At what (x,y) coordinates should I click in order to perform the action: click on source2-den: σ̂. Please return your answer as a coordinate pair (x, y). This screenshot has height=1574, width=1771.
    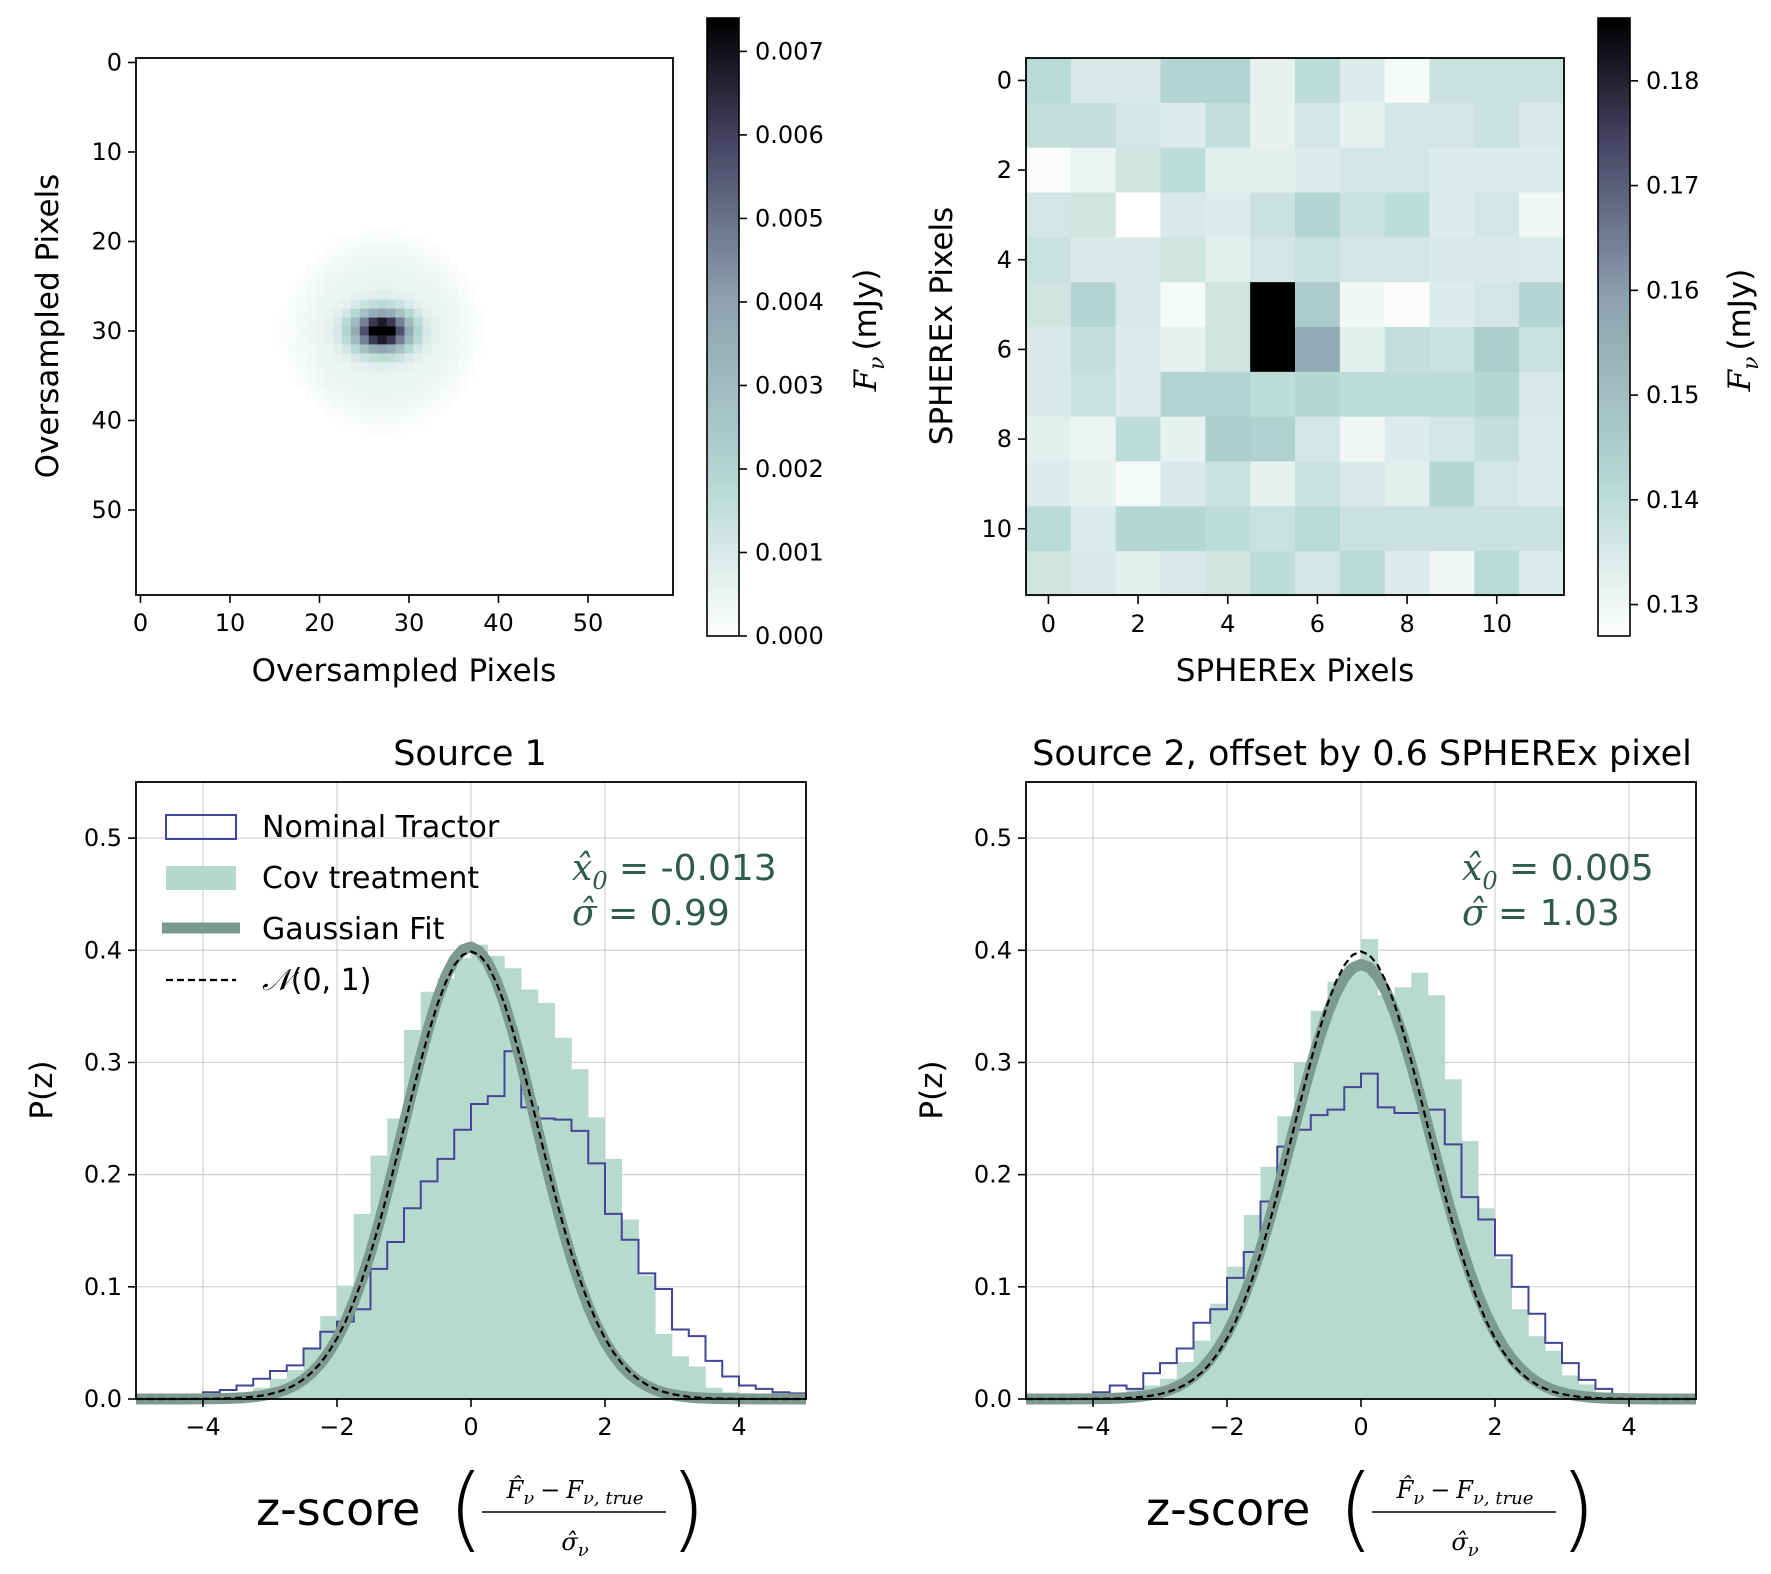
    Looking at the image, I should click on (1459, 1542).